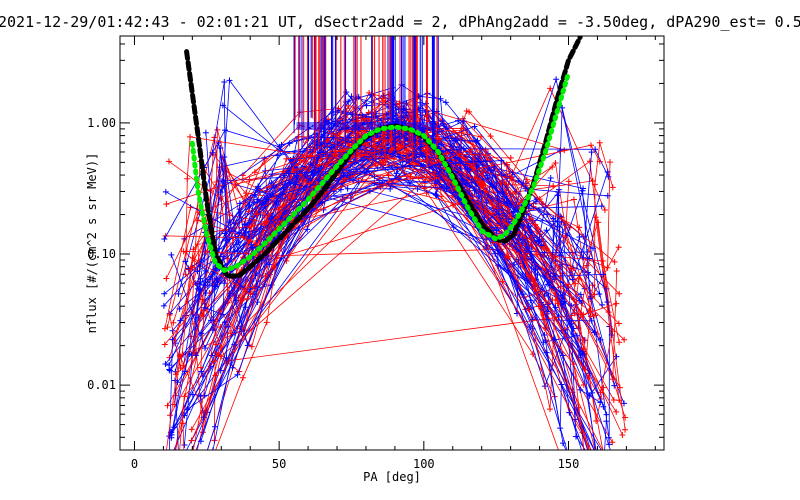 The image size is (800, 500). Describe the element at coordinates (101, 123) in the screenshot. I see `y-tick-label: 1.00` at that location.